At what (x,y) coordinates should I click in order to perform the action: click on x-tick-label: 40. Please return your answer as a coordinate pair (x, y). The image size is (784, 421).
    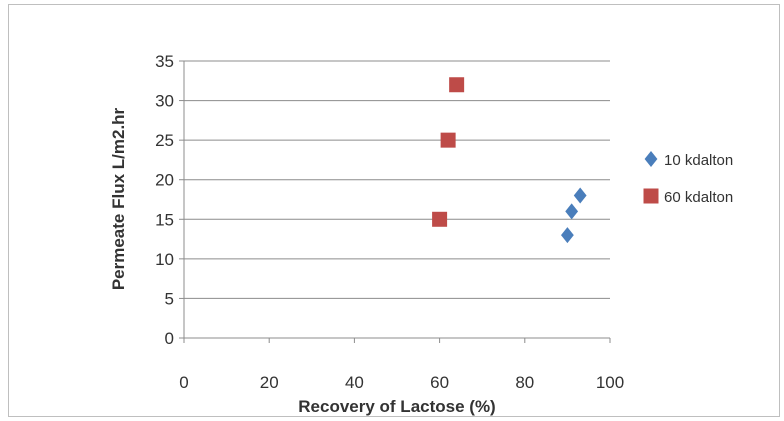
    Looking at the image, I should click on (354, 382).